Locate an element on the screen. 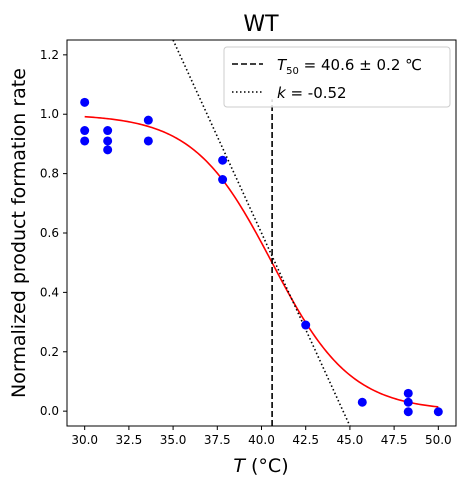 The height and width of the screenshot is (487, 464). x-tick-label: 35.0 is located at coordinates (173, 440).